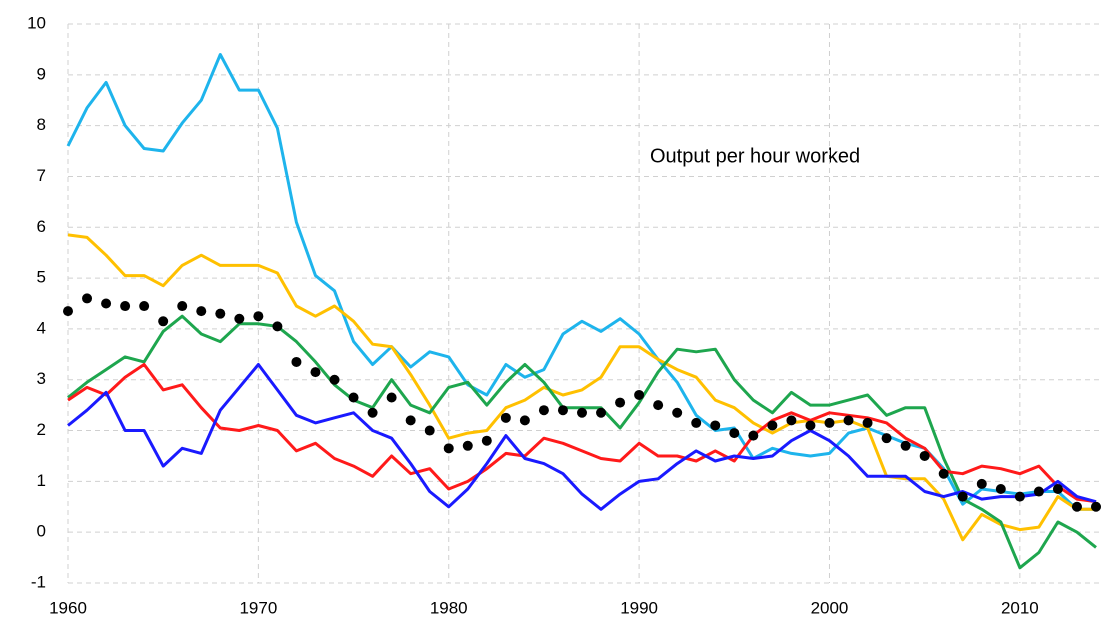 The image size is (1108, 627). What do you see at coordinates (830, 607) in the screenshot?
I see `x-tick-label: 2000` at bounding box center [830, 607].